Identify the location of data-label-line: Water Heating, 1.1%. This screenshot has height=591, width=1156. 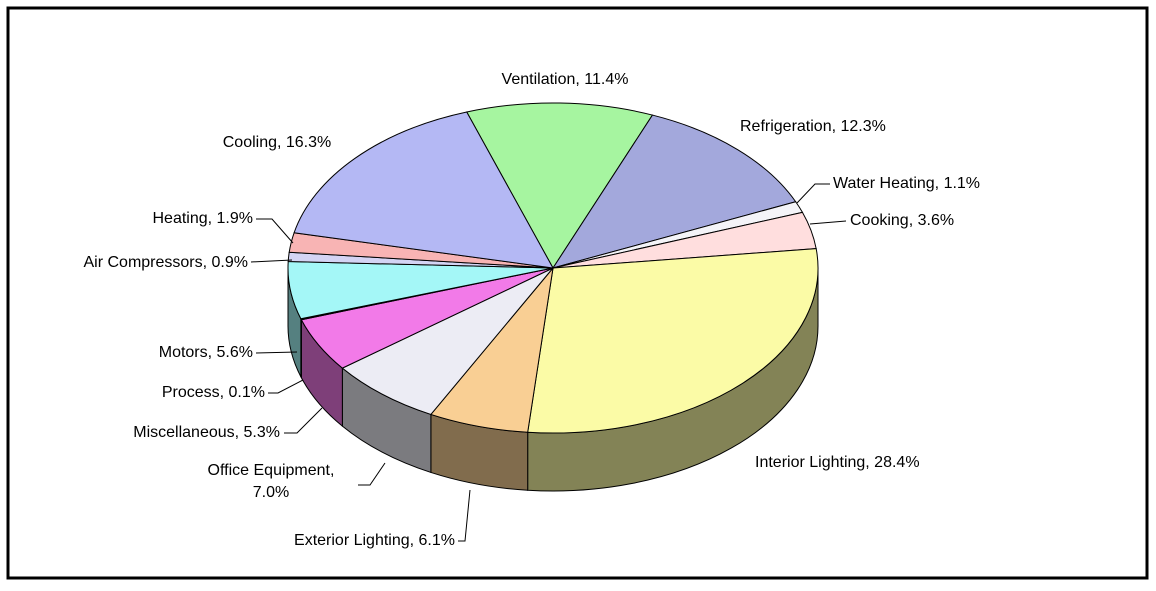
(906, 183).